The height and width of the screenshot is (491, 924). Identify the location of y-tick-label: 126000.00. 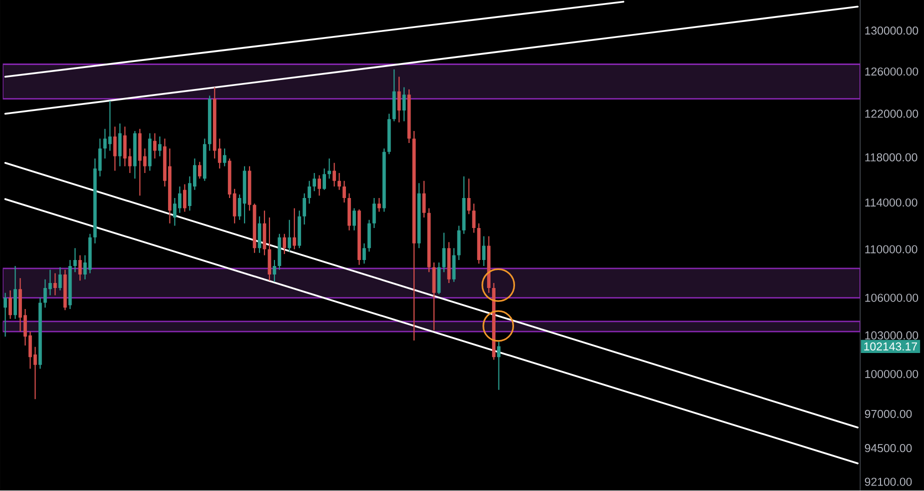
(891, 72).